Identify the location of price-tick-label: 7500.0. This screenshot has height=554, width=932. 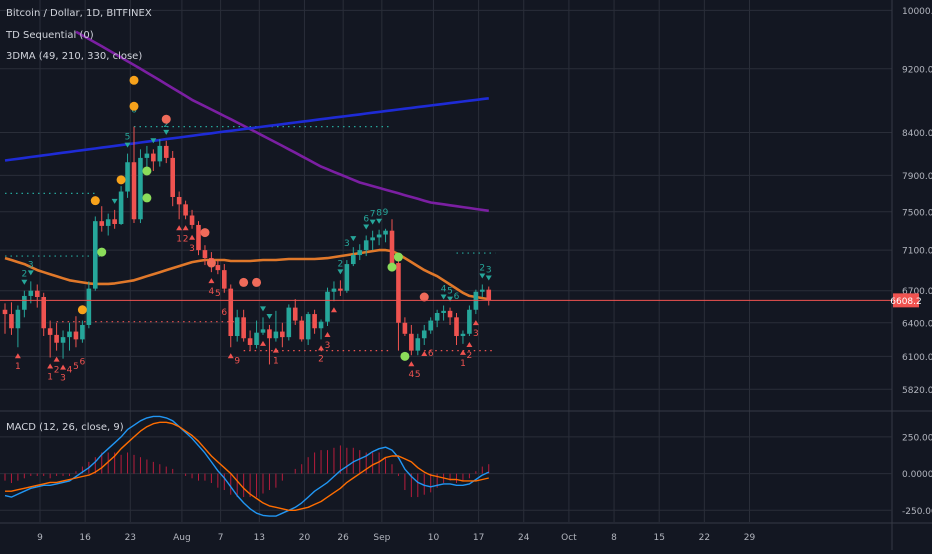
(917, 213).